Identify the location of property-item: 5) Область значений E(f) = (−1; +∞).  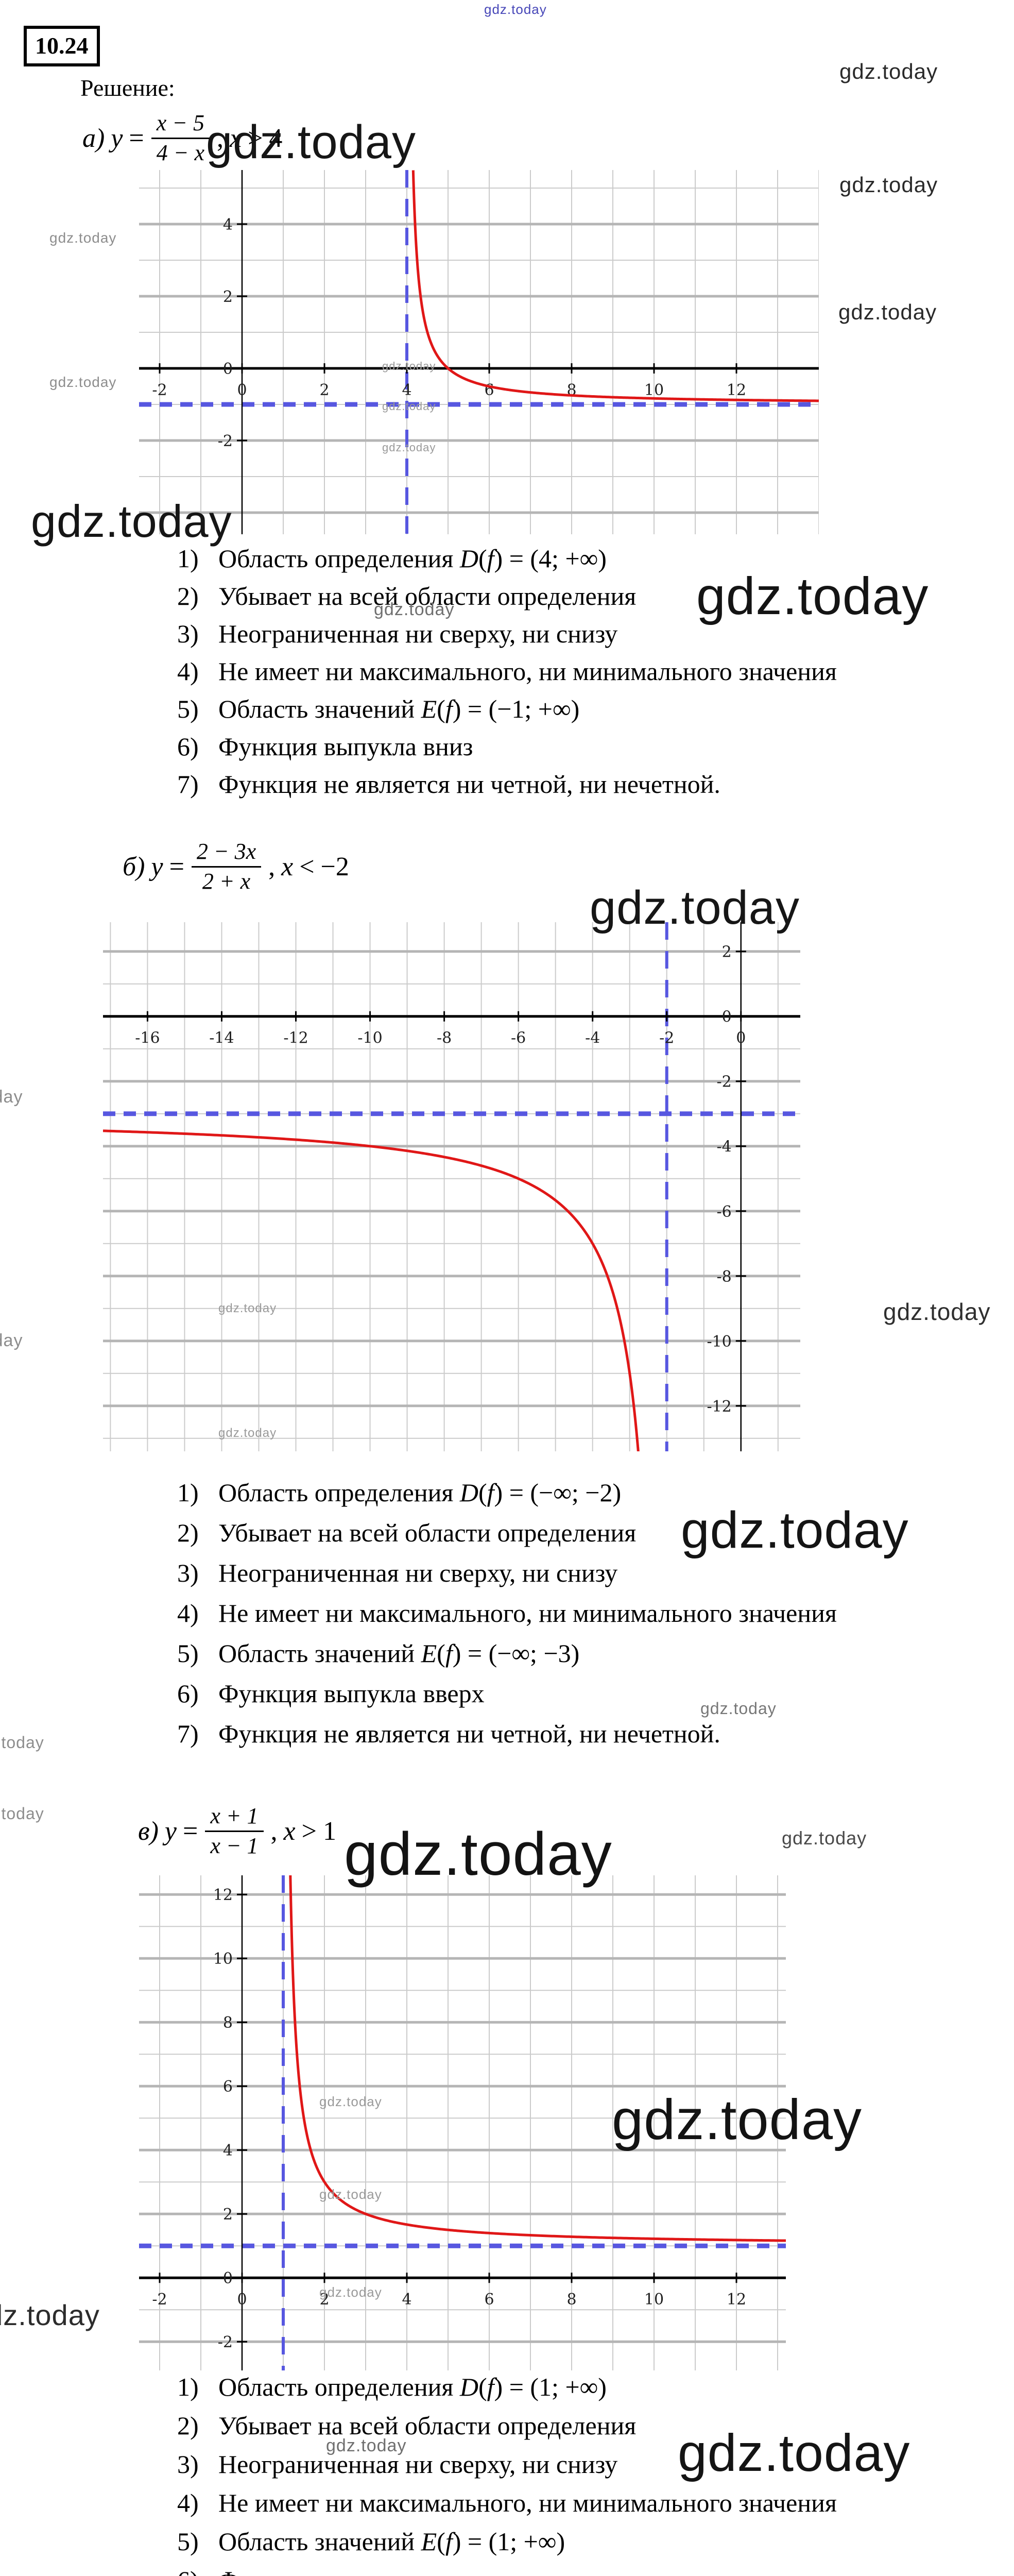
(507, 709).